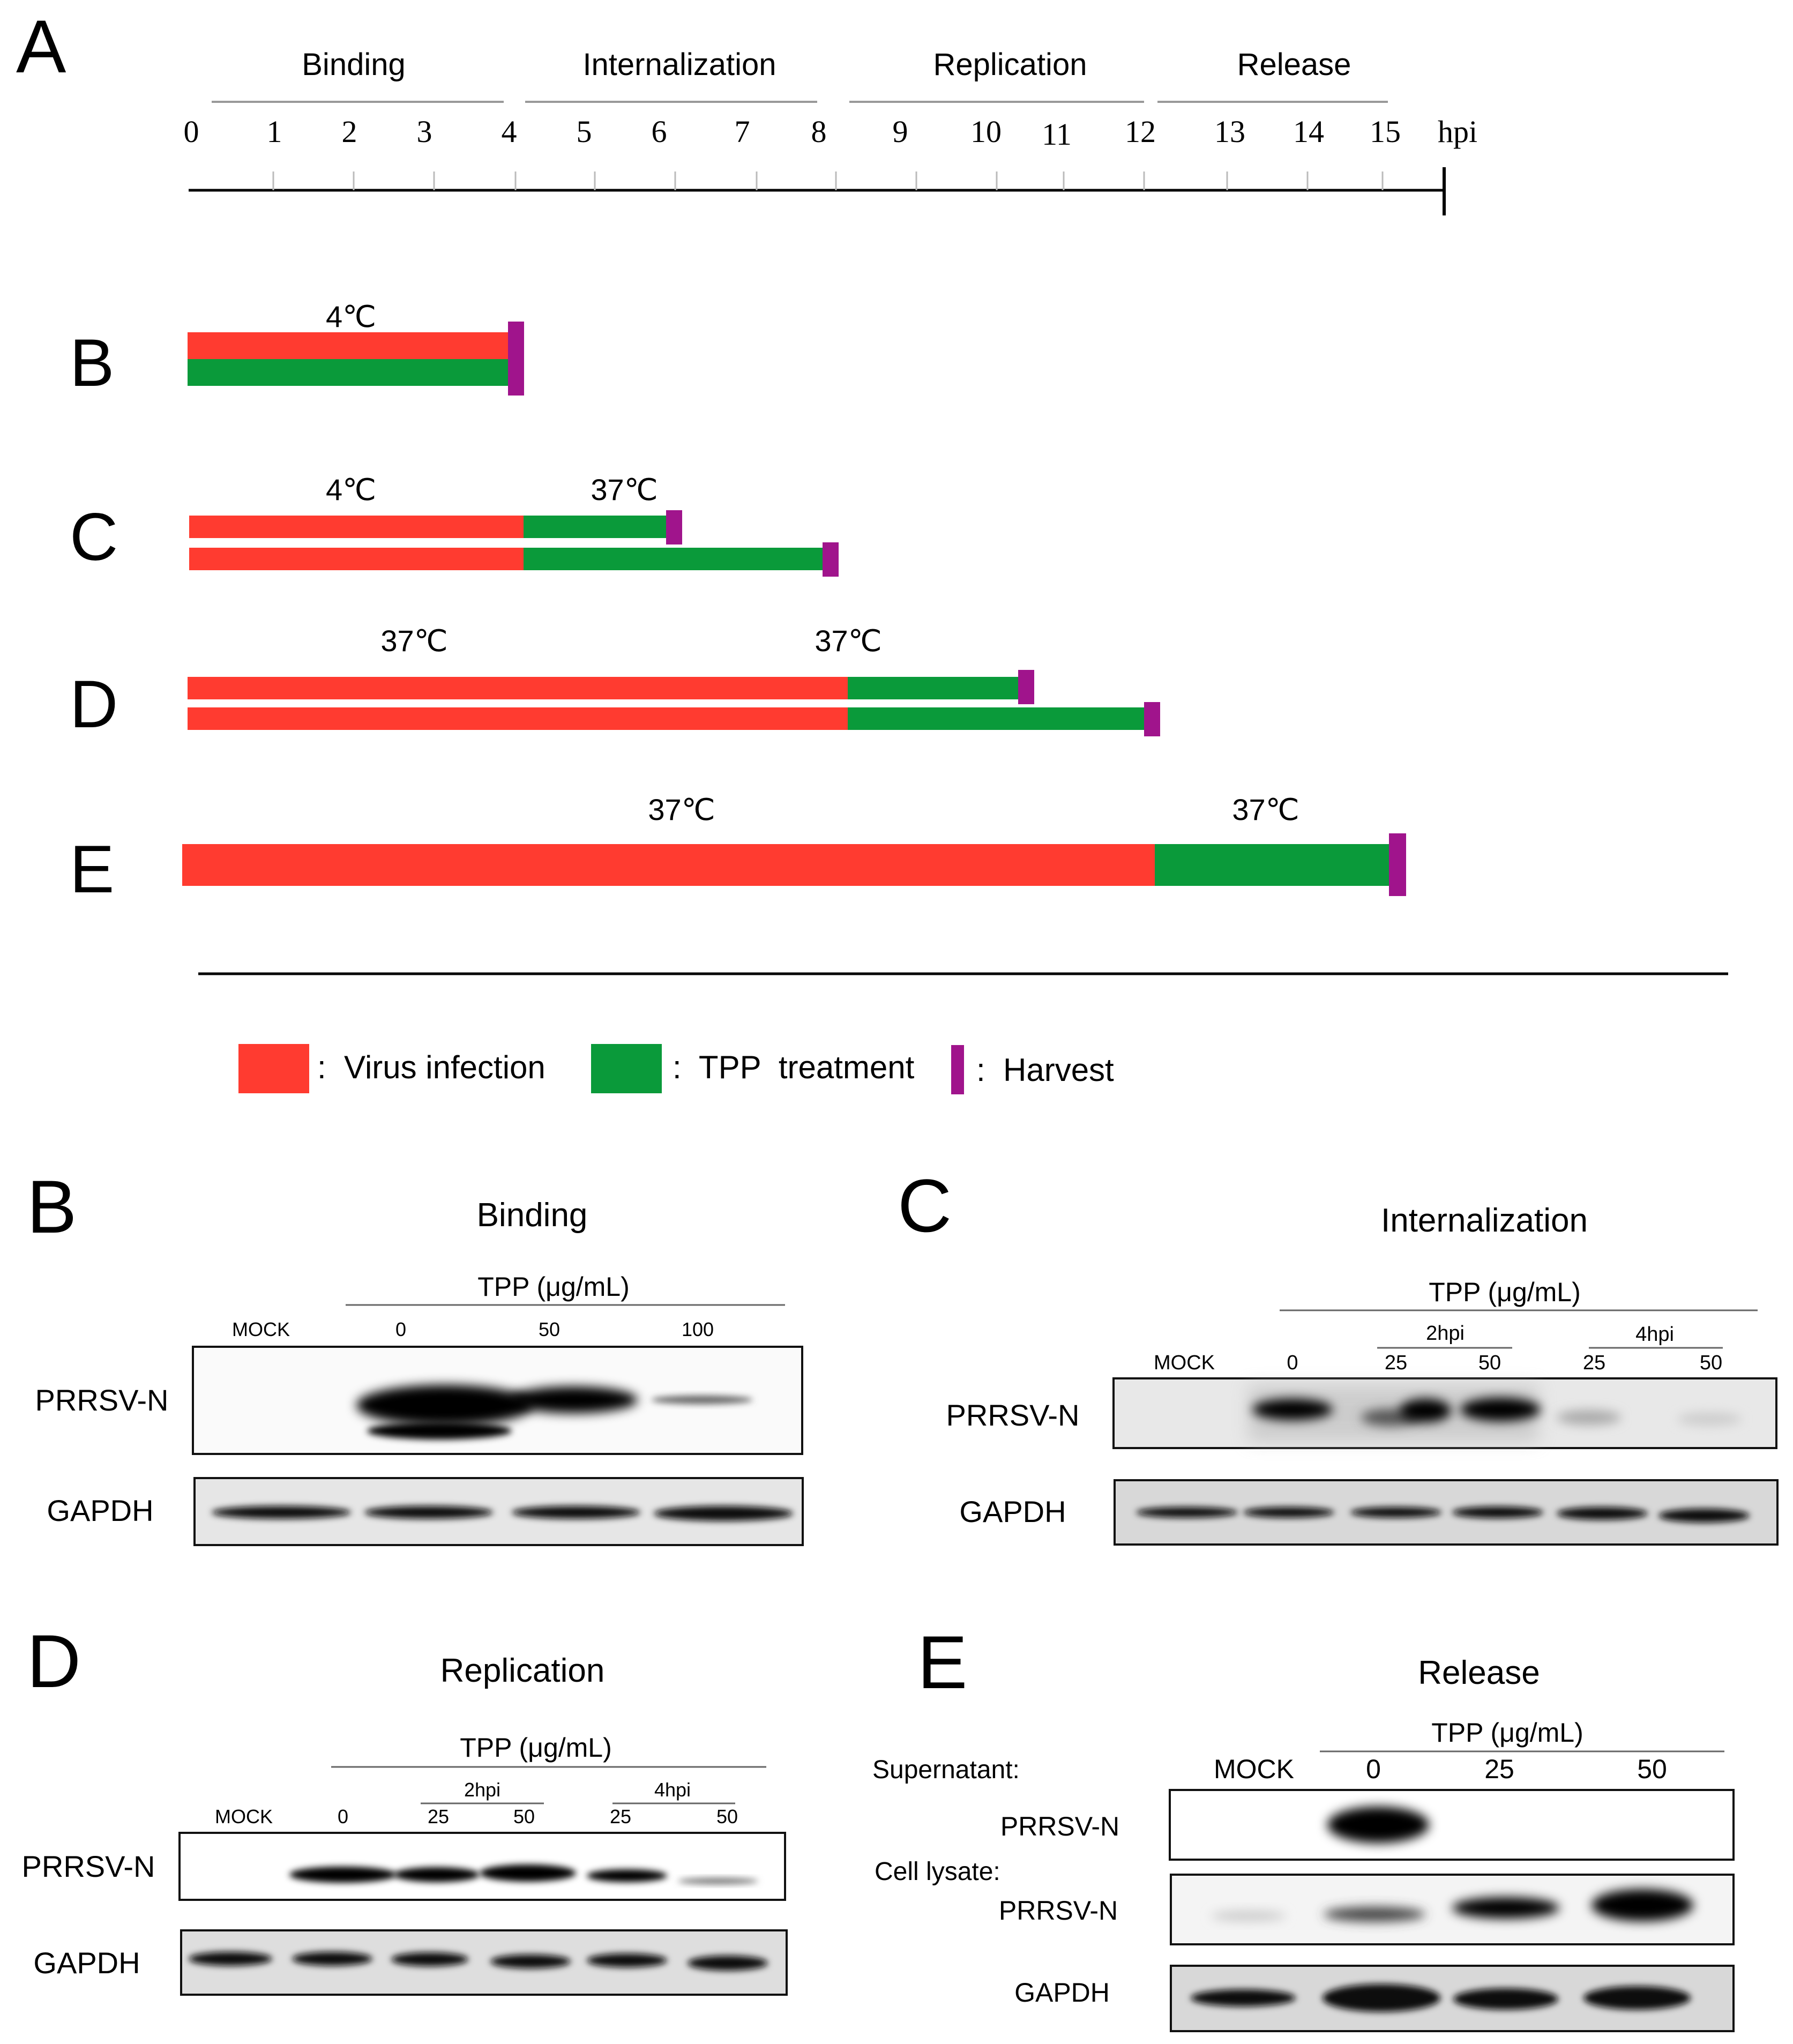 The height and width of the screenshot is (2044, 1793). What do you see at coordinates (1479, 1672) in the screenshot?
I see `panel-e-title: Release` at bounding box center [1479, 1672].